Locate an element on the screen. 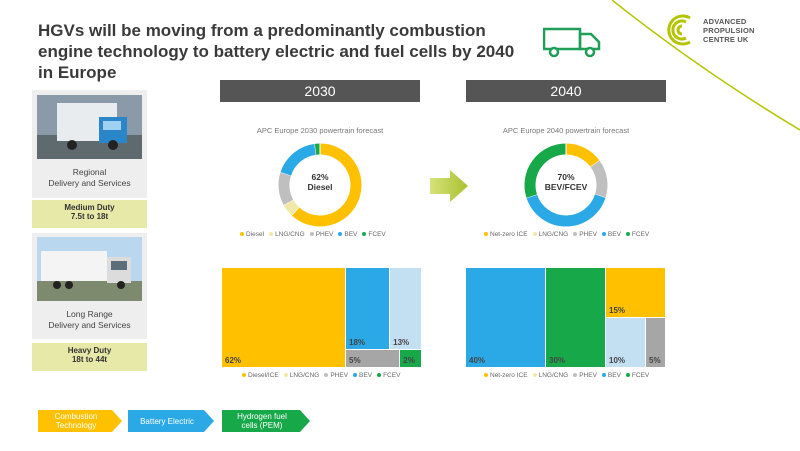 The height and width of the screenshot is (451, 800). treemap-legend-2030: Diesel/ICE LNG/CNG PHEV BEV FCEV is located at coordinates (323, 375).